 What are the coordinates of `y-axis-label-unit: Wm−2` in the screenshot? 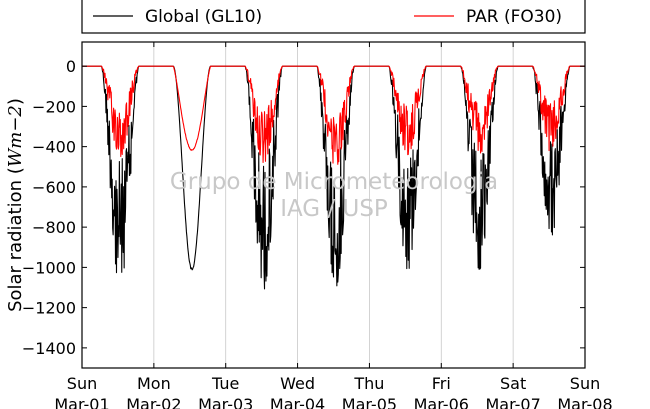 It's located at (15, 136).